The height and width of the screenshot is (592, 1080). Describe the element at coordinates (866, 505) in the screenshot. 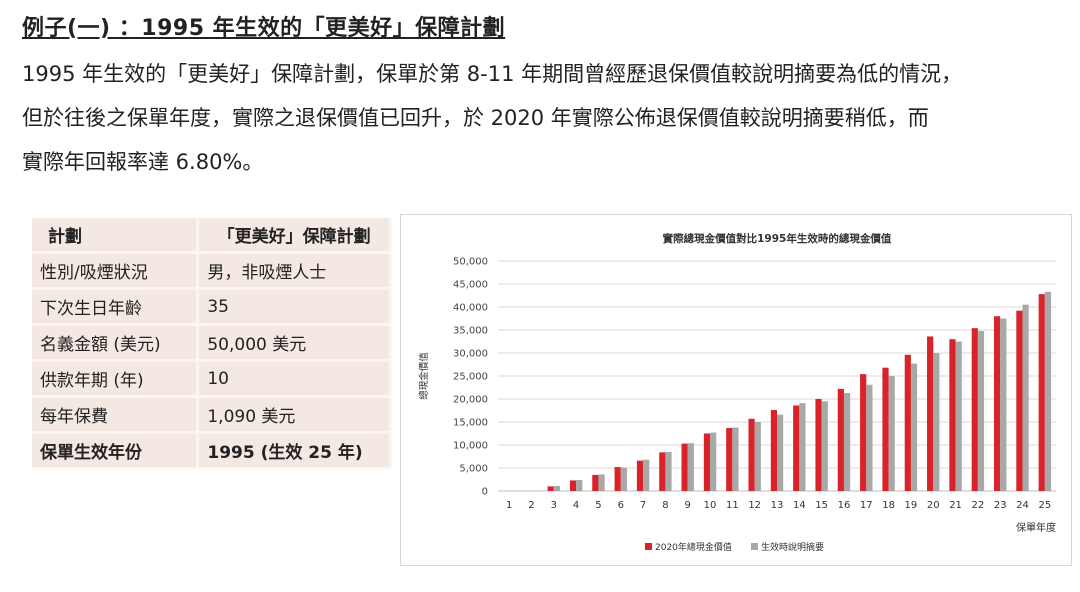

I see `x-tick-label: 17` at that location.